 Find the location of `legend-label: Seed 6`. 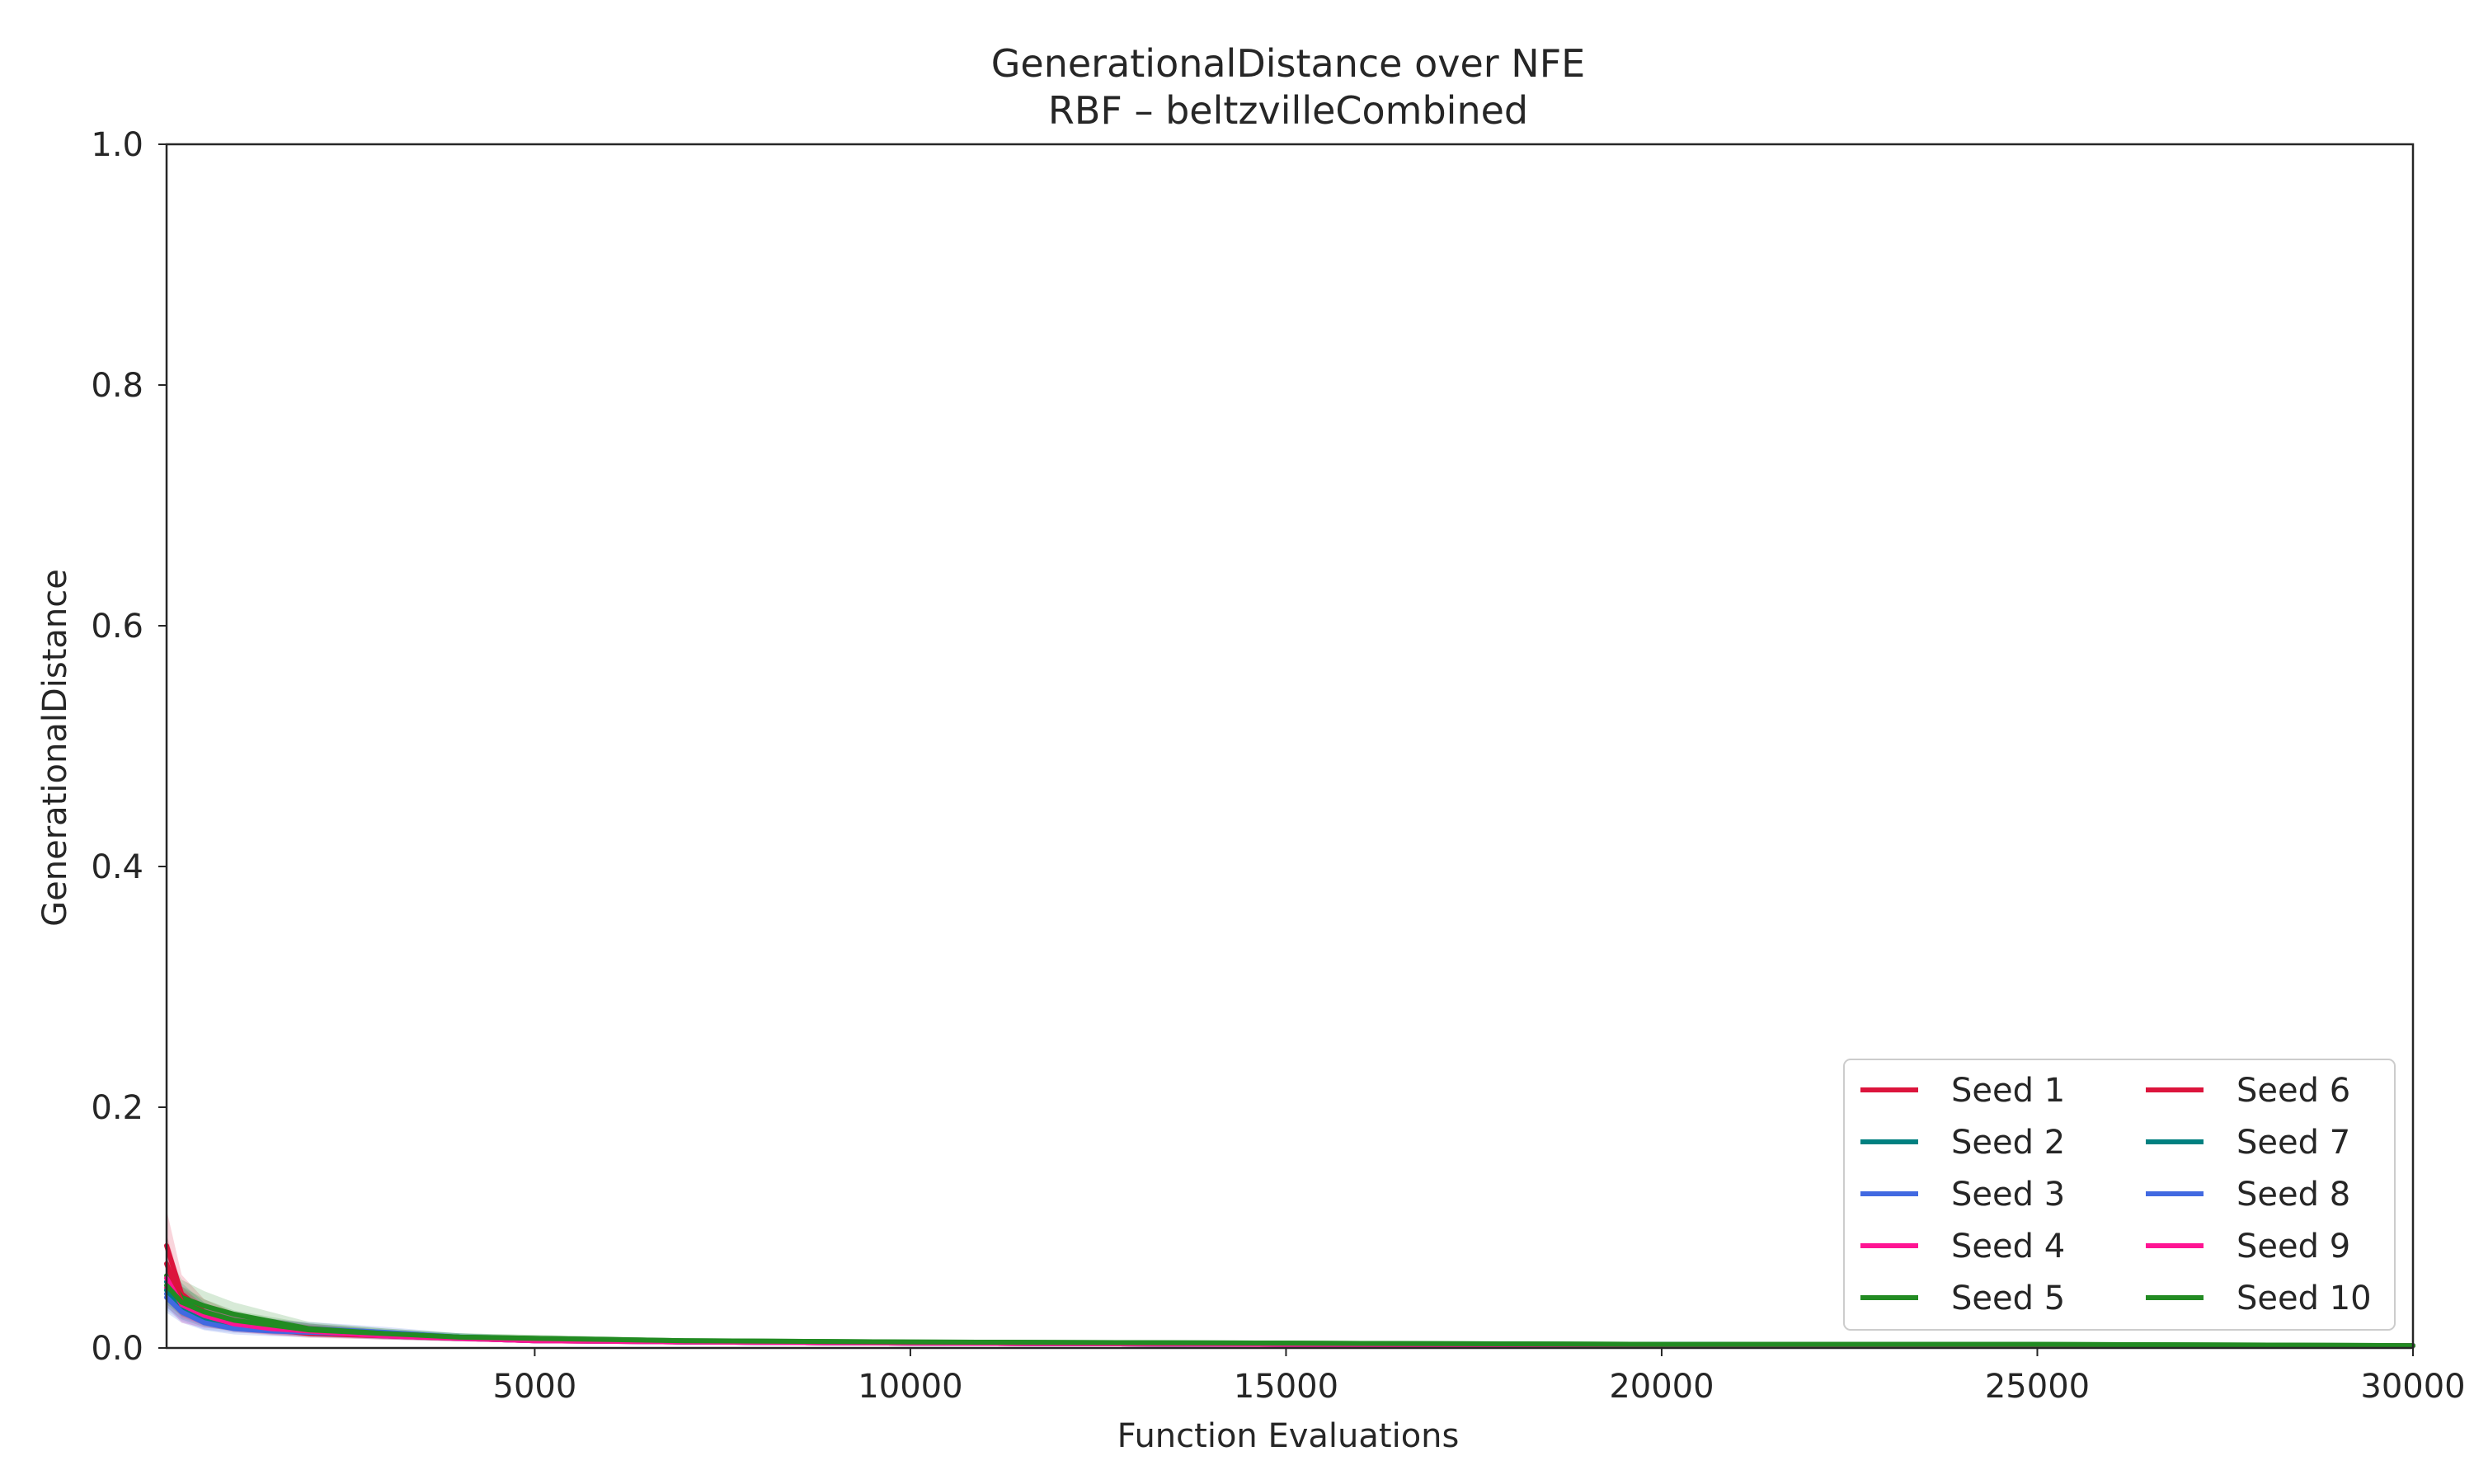

legend-label: Seed 6 is located at coordinates (2293, 1091).